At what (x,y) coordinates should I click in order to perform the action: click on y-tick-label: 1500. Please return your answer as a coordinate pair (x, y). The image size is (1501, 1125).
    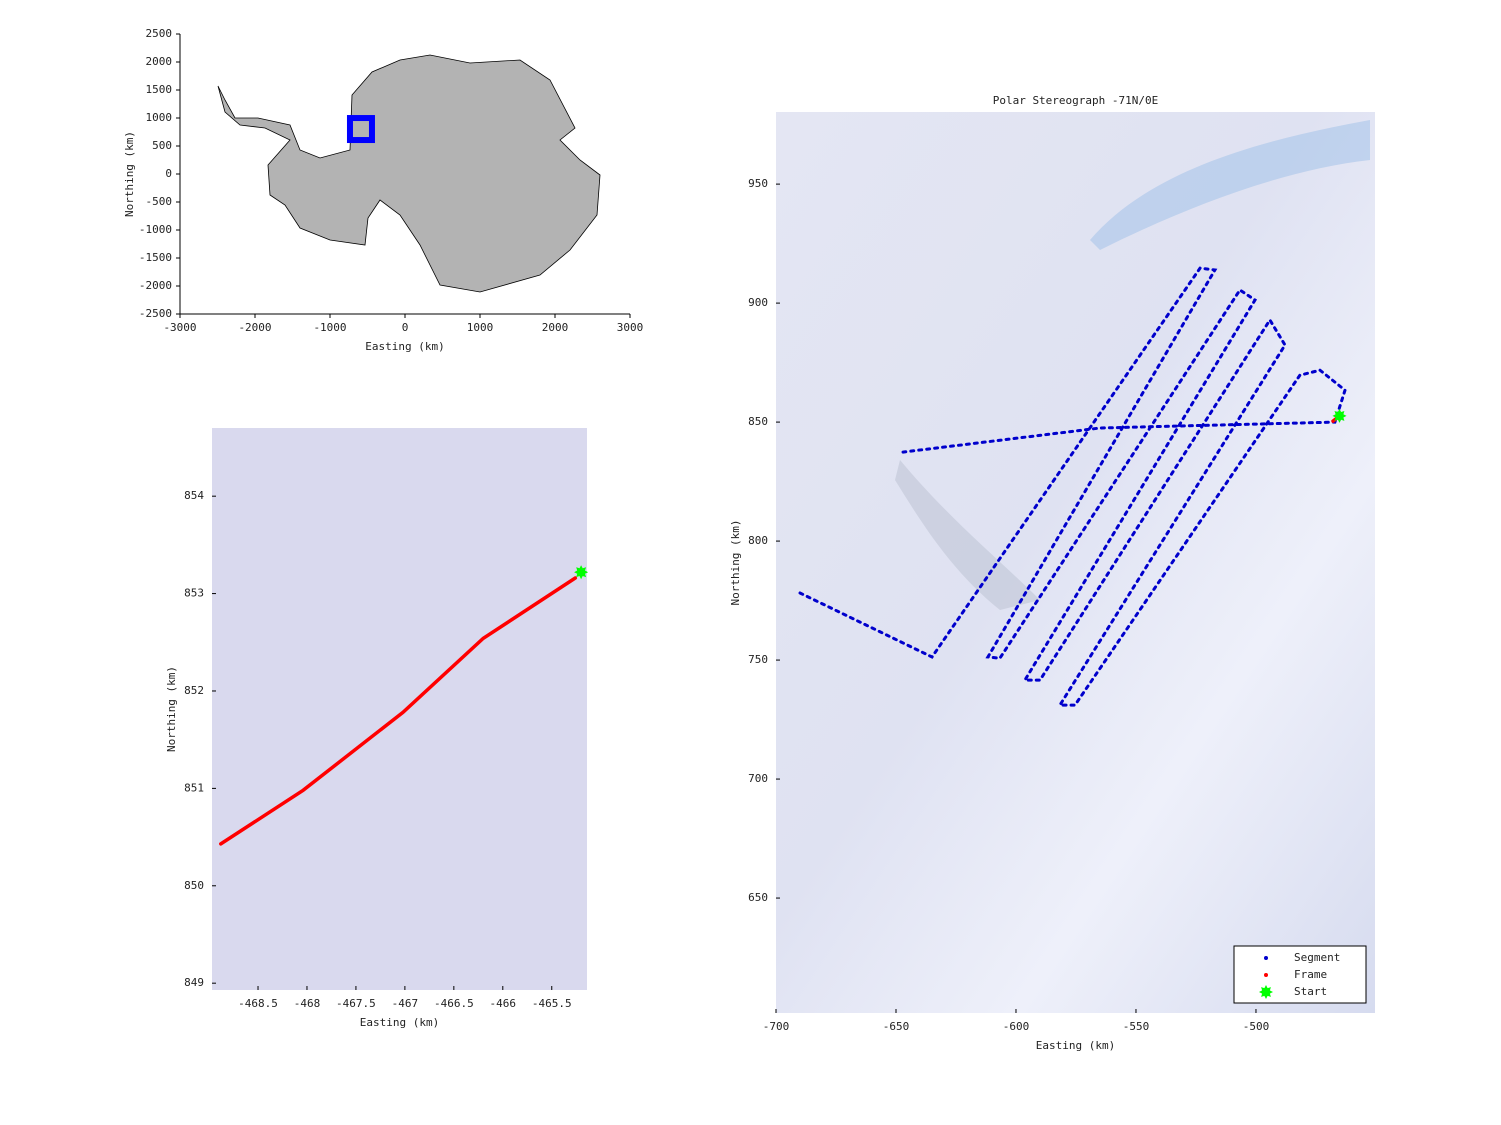
    Looking at the image, I should click on (159, 89).